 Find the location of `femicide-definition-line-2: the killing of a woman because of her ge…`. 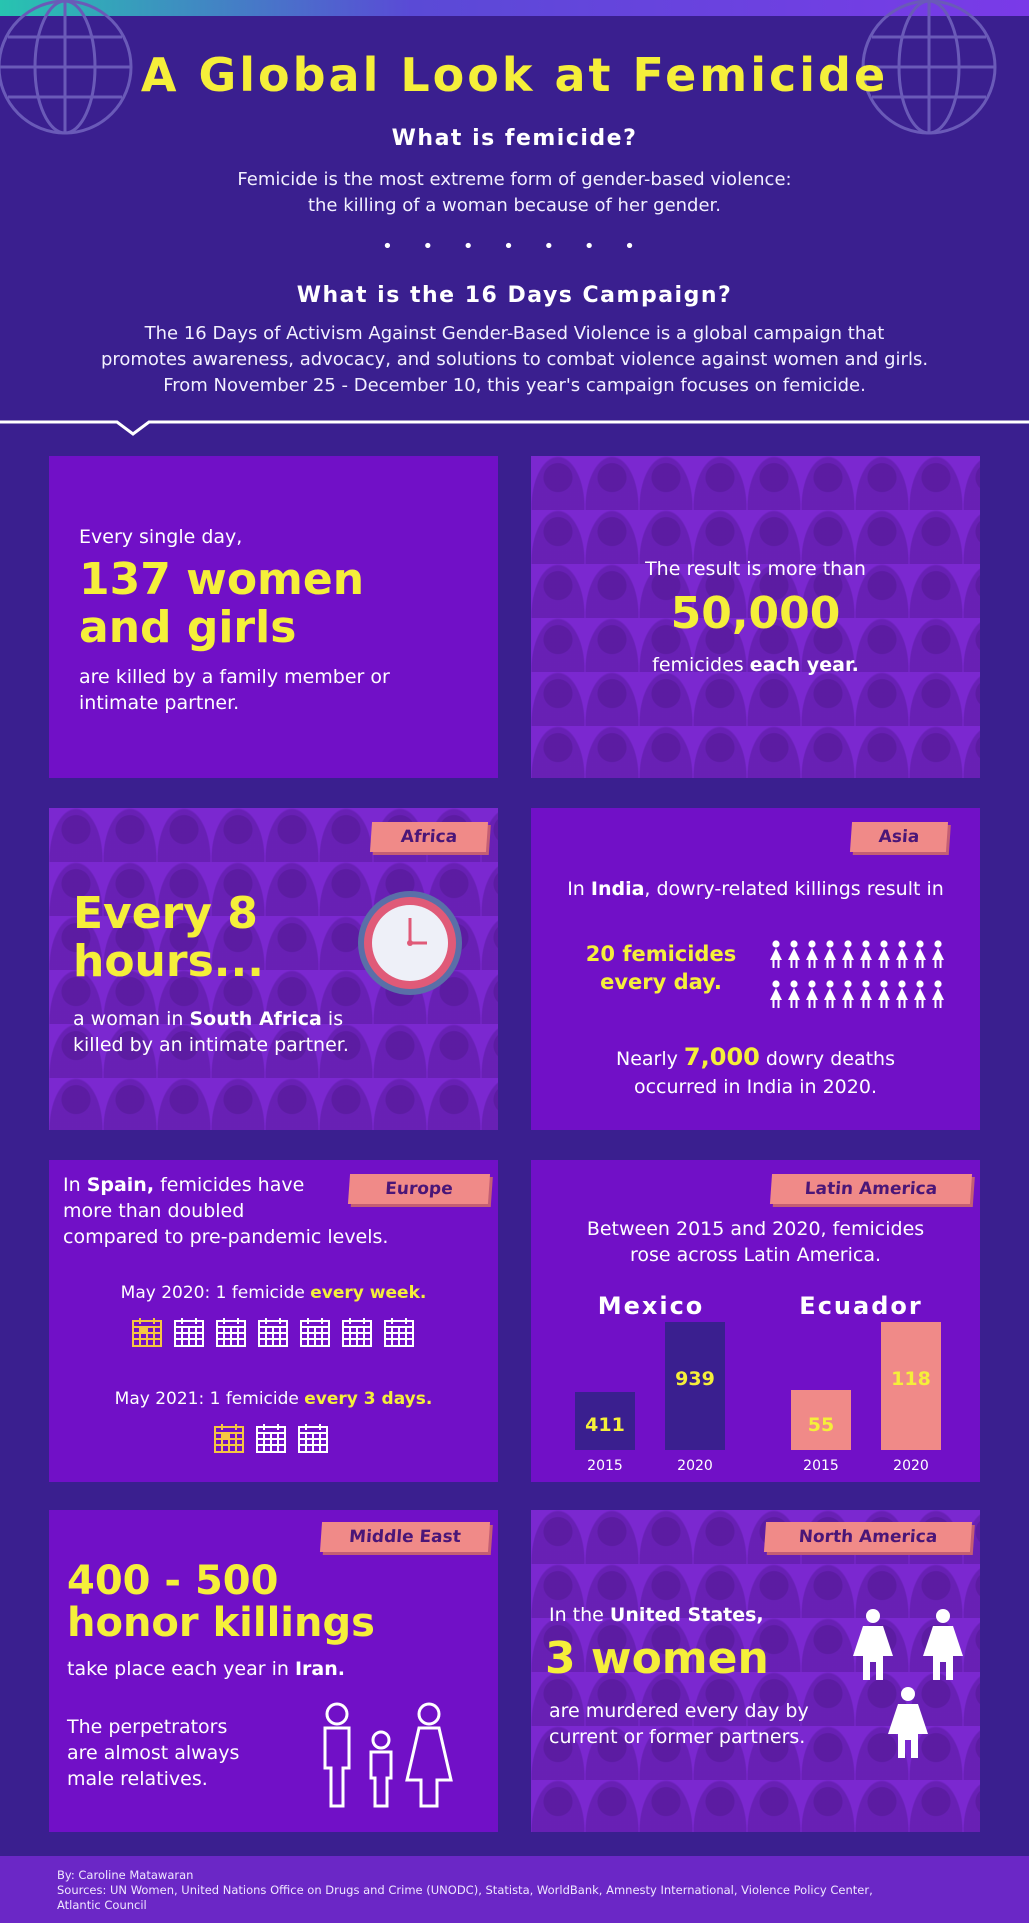

femicide-definition-line-2: the killing of a woman because of her ge… is located at coordinates (514, 205).